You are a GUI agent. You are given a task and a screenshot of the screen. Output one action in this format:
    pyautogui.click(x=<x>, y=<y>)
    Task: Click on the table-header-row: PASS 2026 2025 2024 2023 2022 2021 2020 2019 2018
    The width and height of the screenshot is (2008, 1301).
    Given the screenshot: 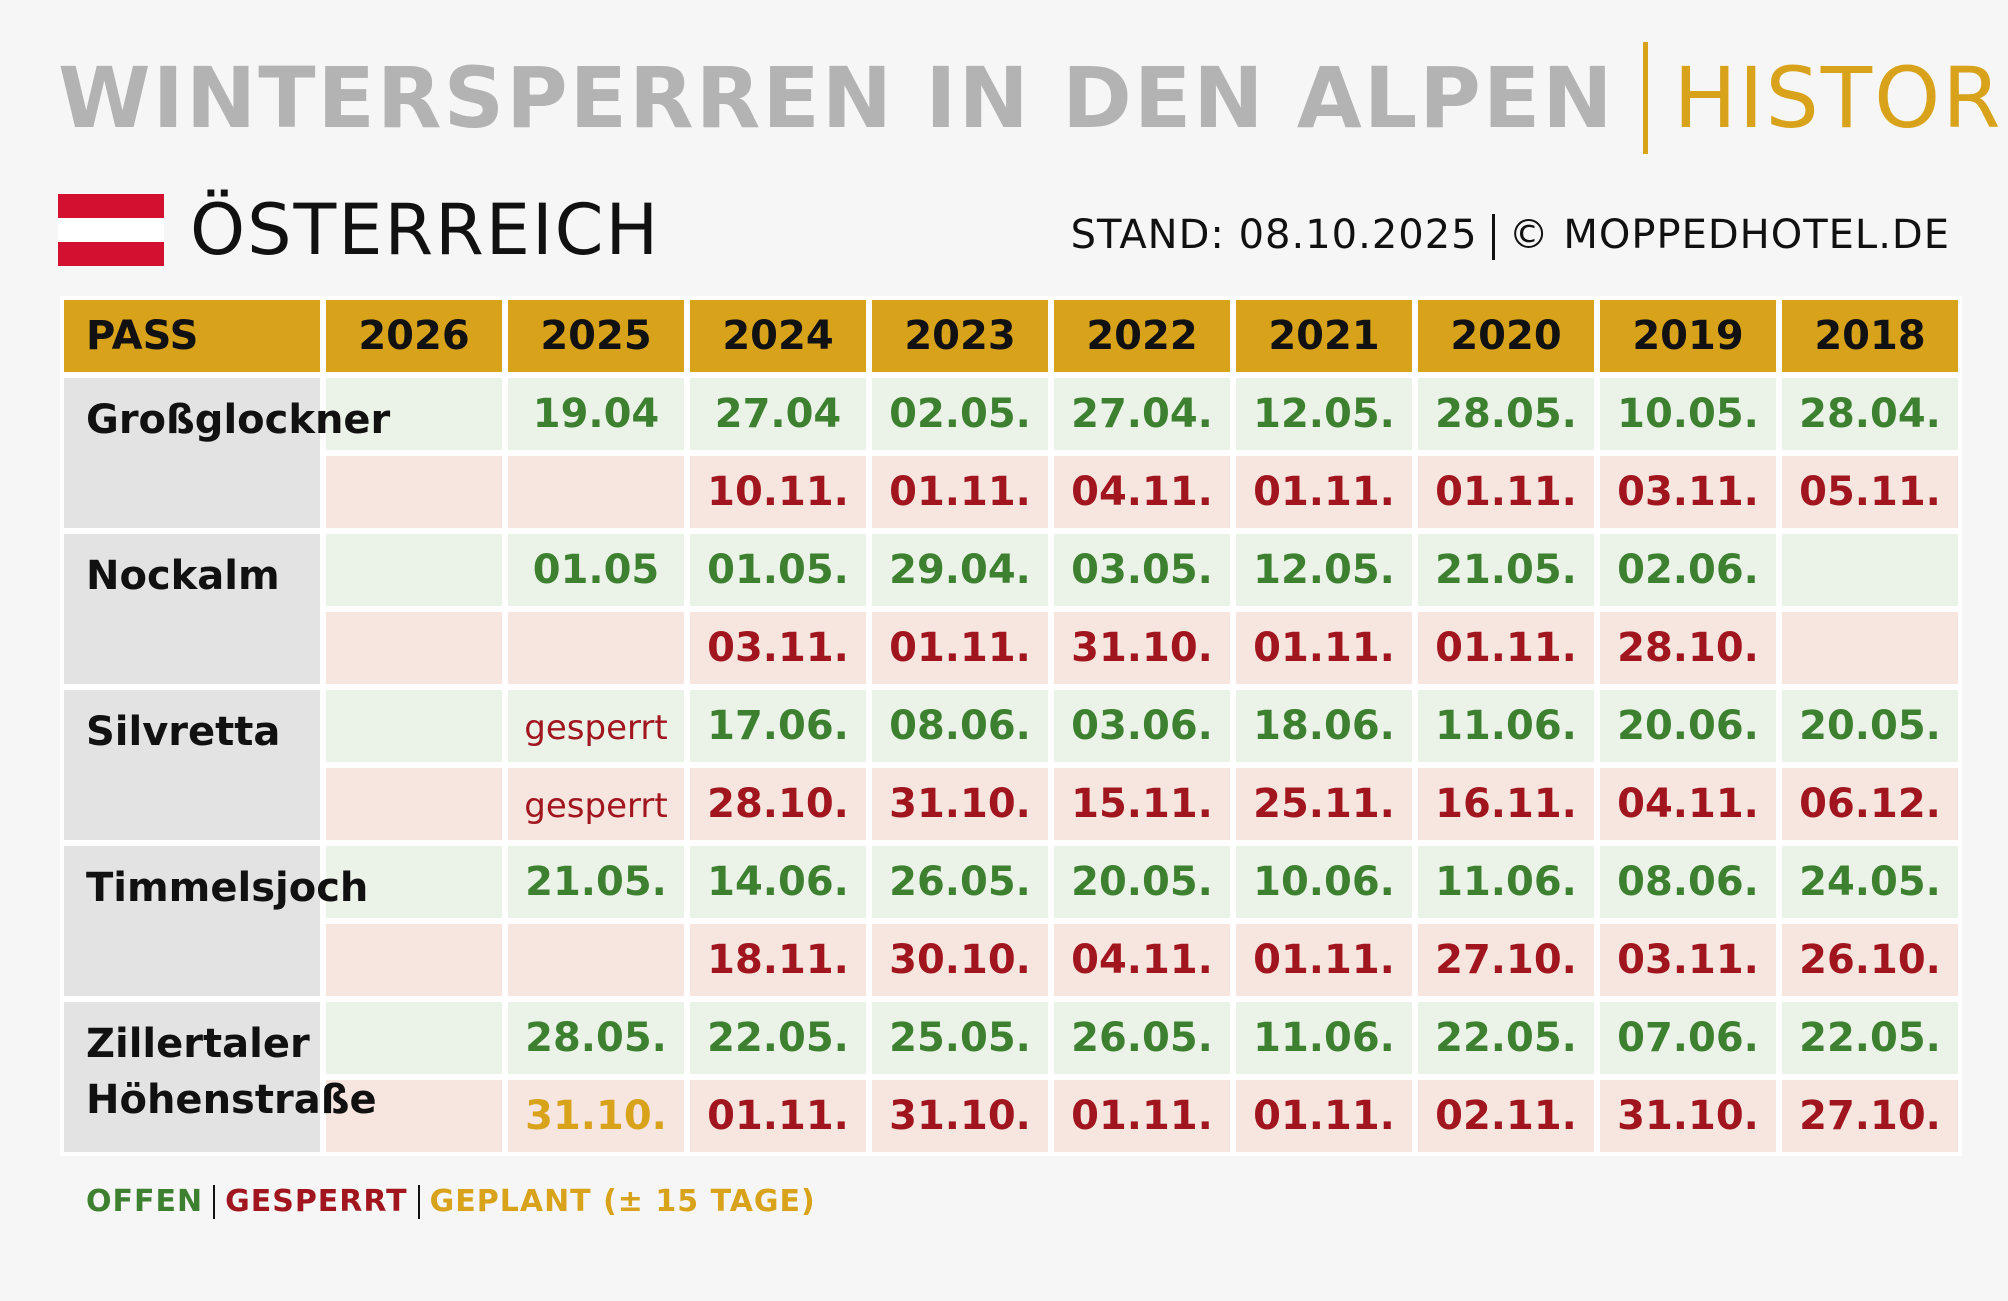 What is the action you would take?
    pyautogui.click(x=1011, y=336)
    